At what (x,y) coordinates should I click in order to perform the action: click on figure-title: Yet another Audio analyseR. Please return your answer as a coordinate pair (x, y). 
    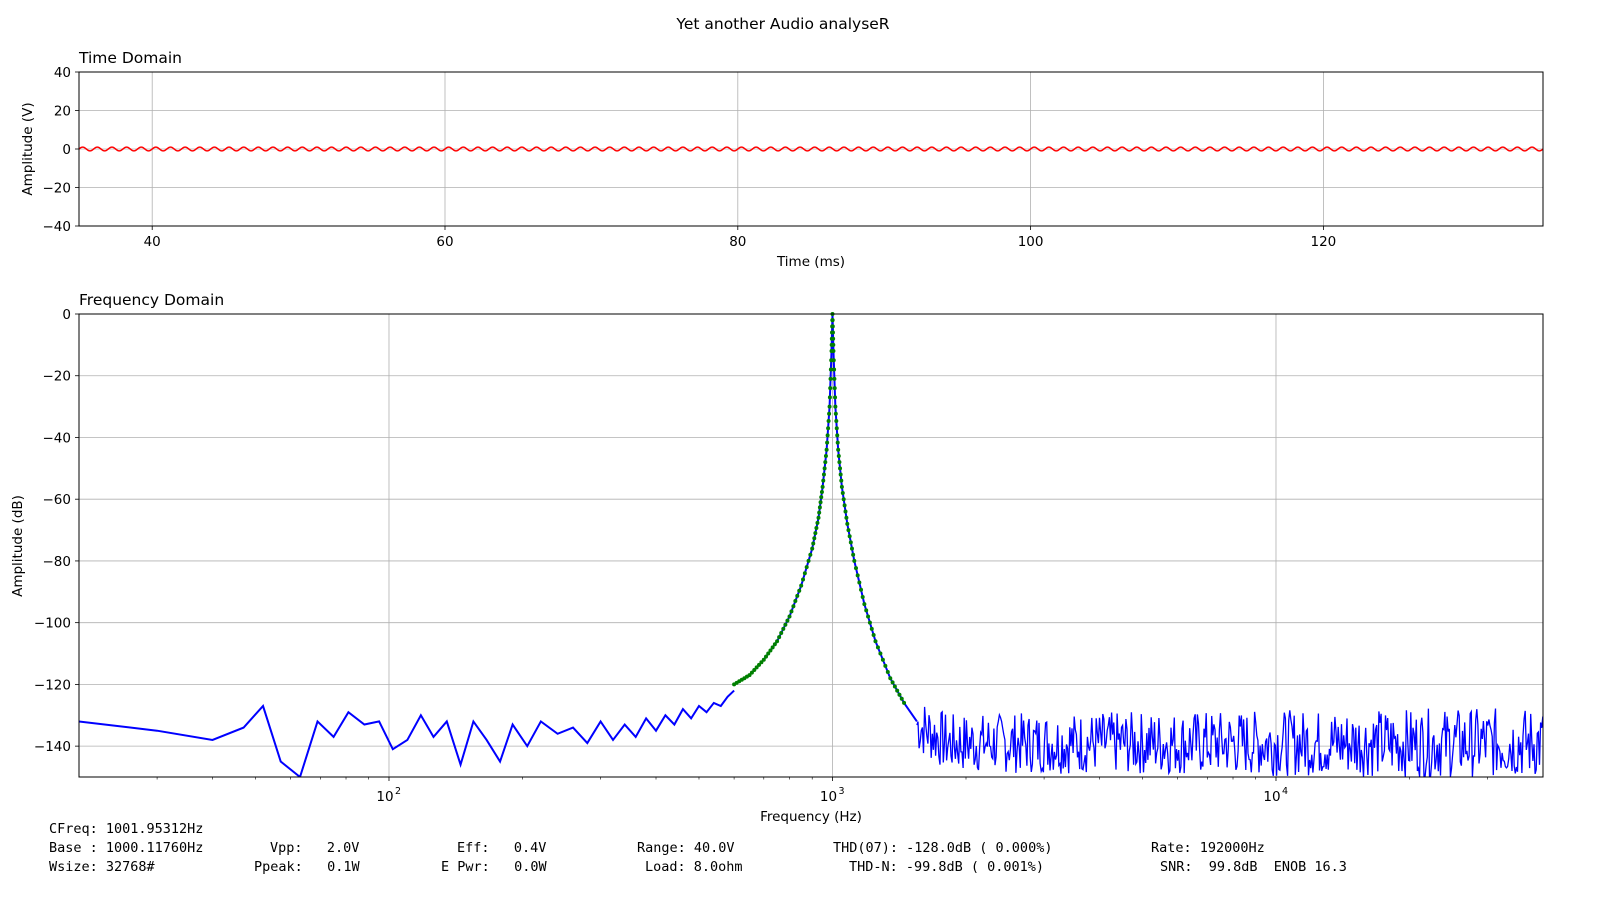
    Looking at the image, I should click on (782, 24).